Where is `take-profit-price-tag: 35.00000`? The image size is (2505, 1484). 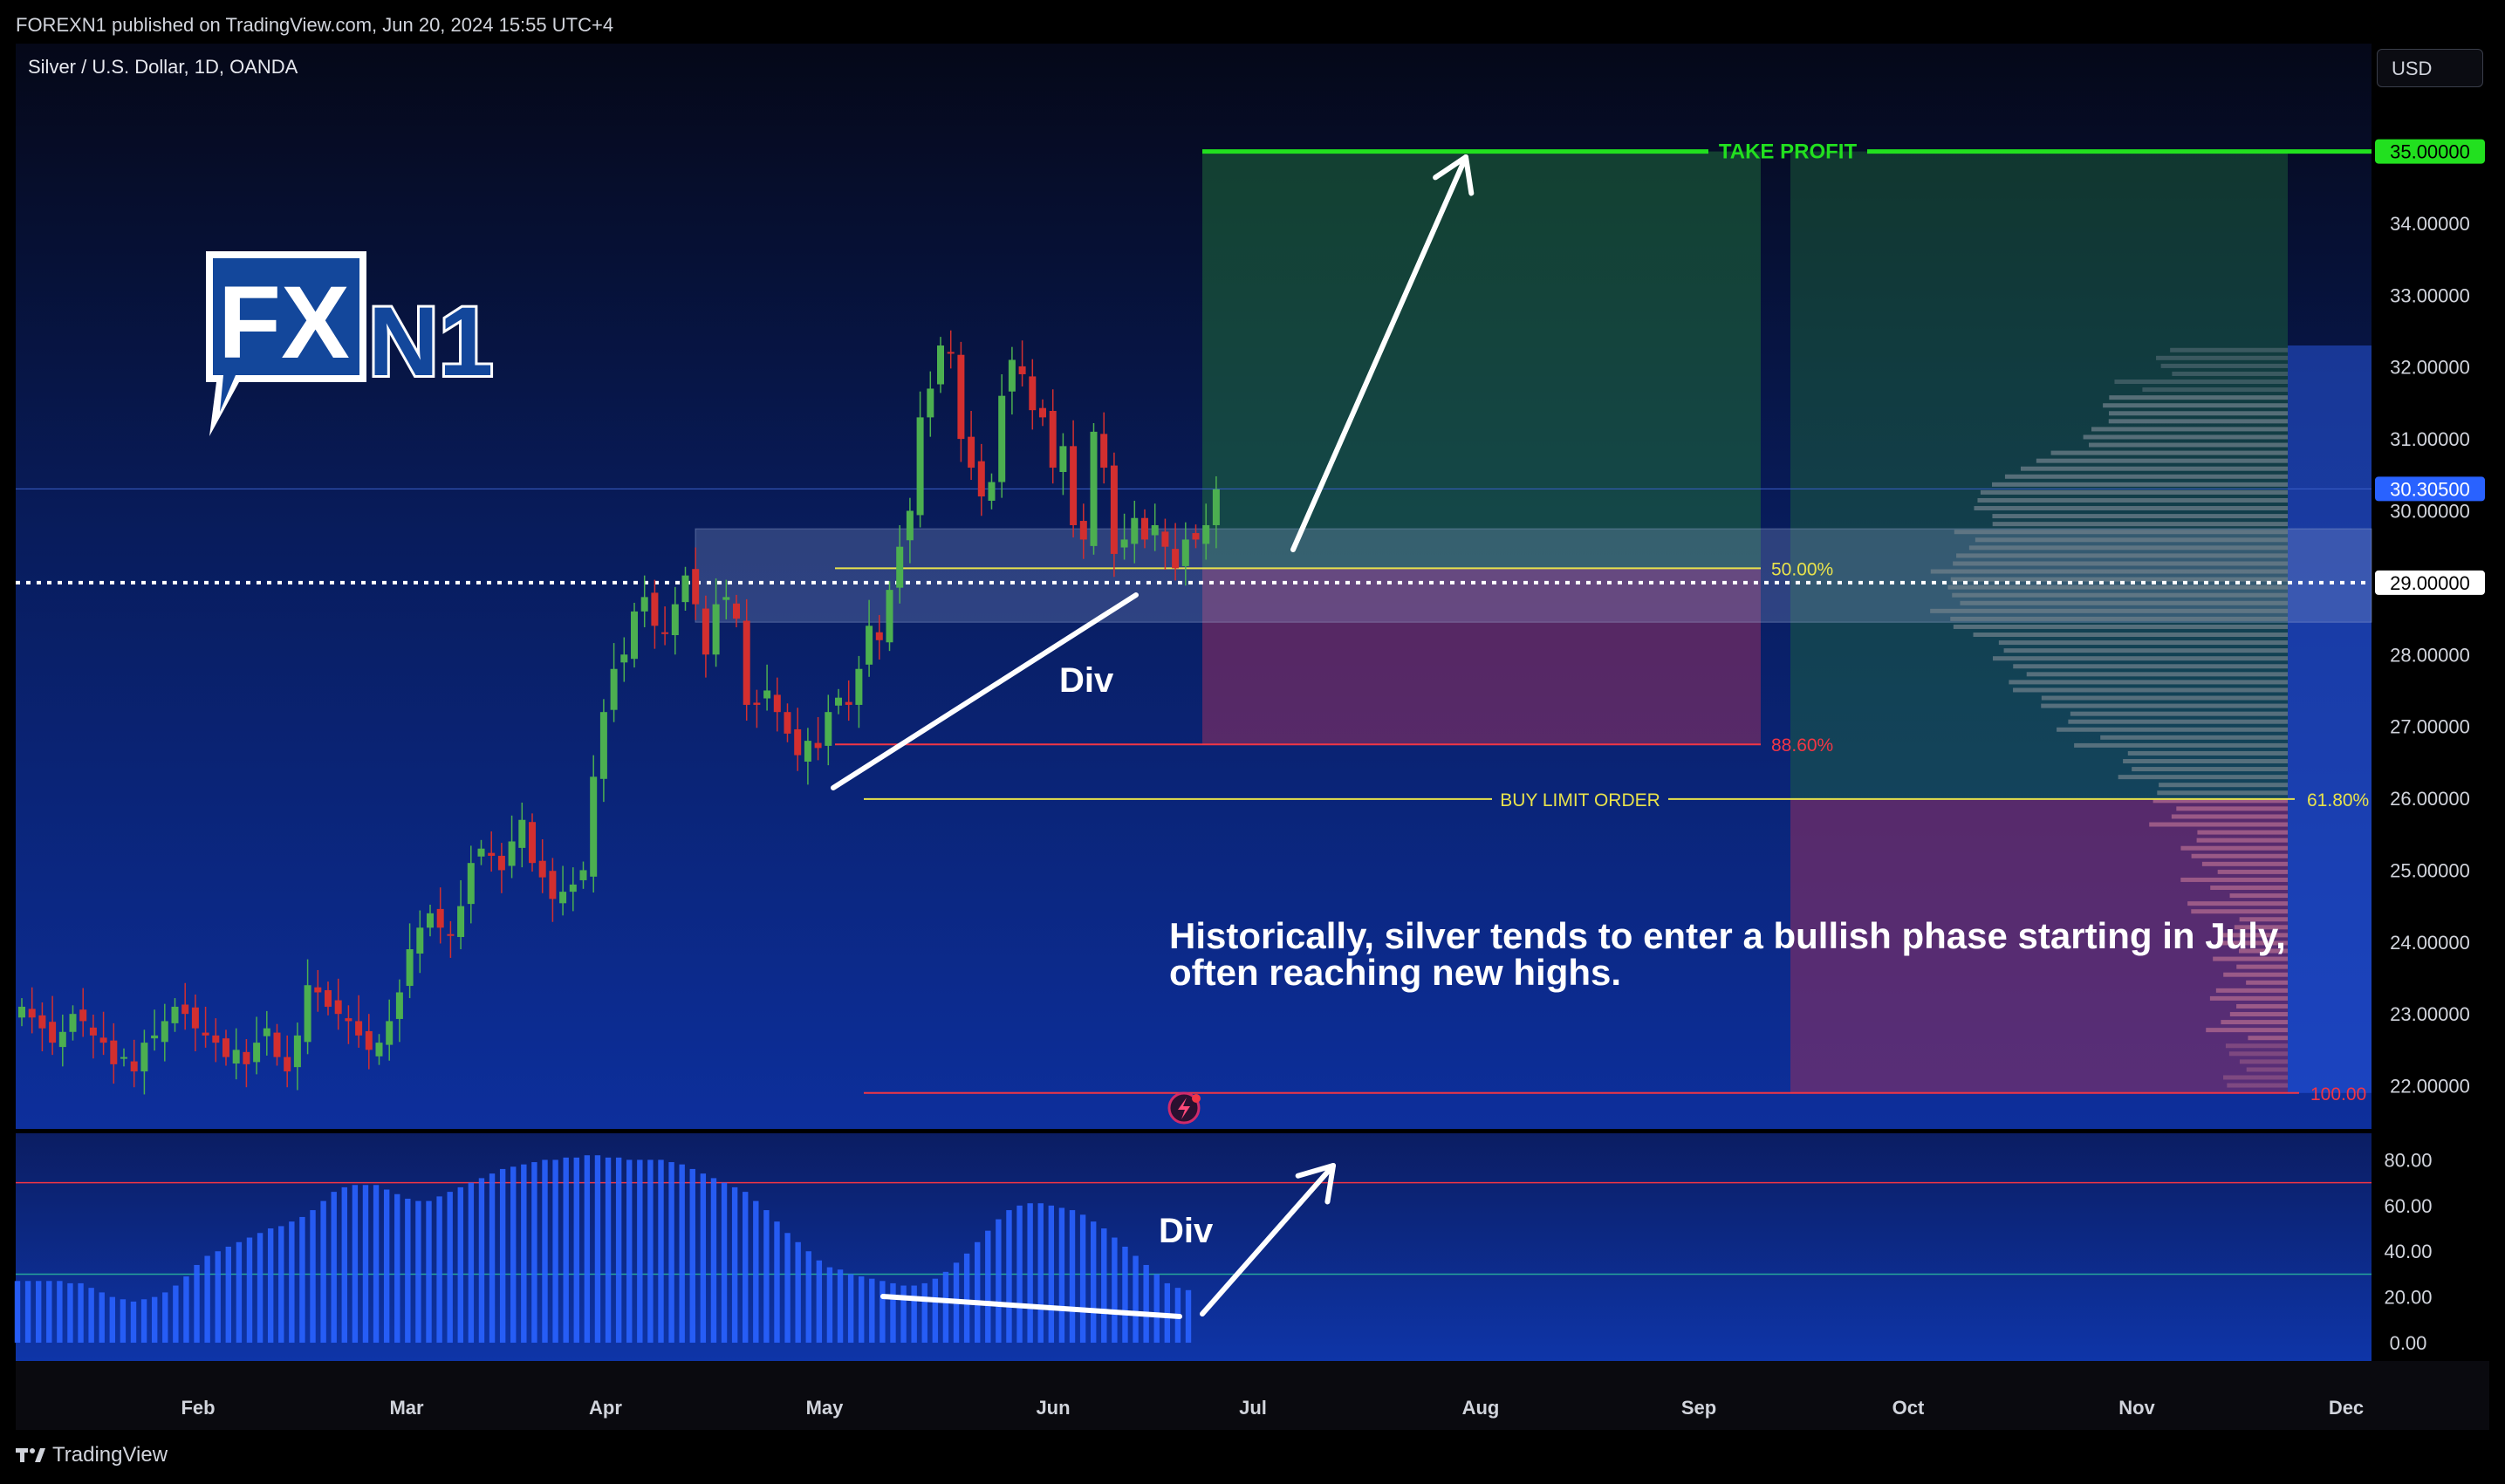 take-profit-price-tag: 35.00000 is located at coordinates (2430, 151).